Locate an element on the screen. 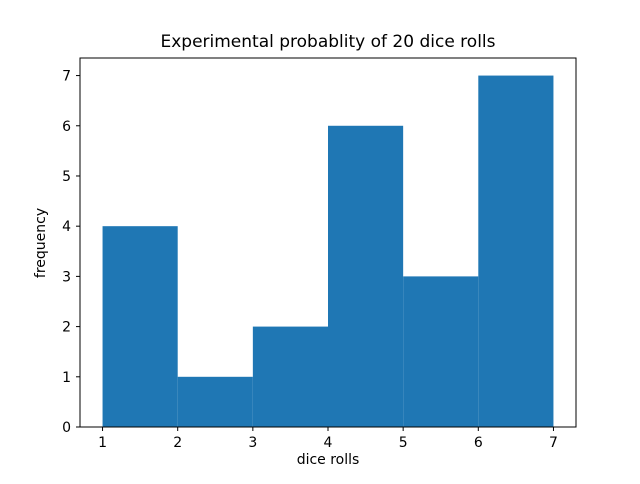  chart-title: Experimental probablity of 20 dice rolls is located at coordinates (327, 42).